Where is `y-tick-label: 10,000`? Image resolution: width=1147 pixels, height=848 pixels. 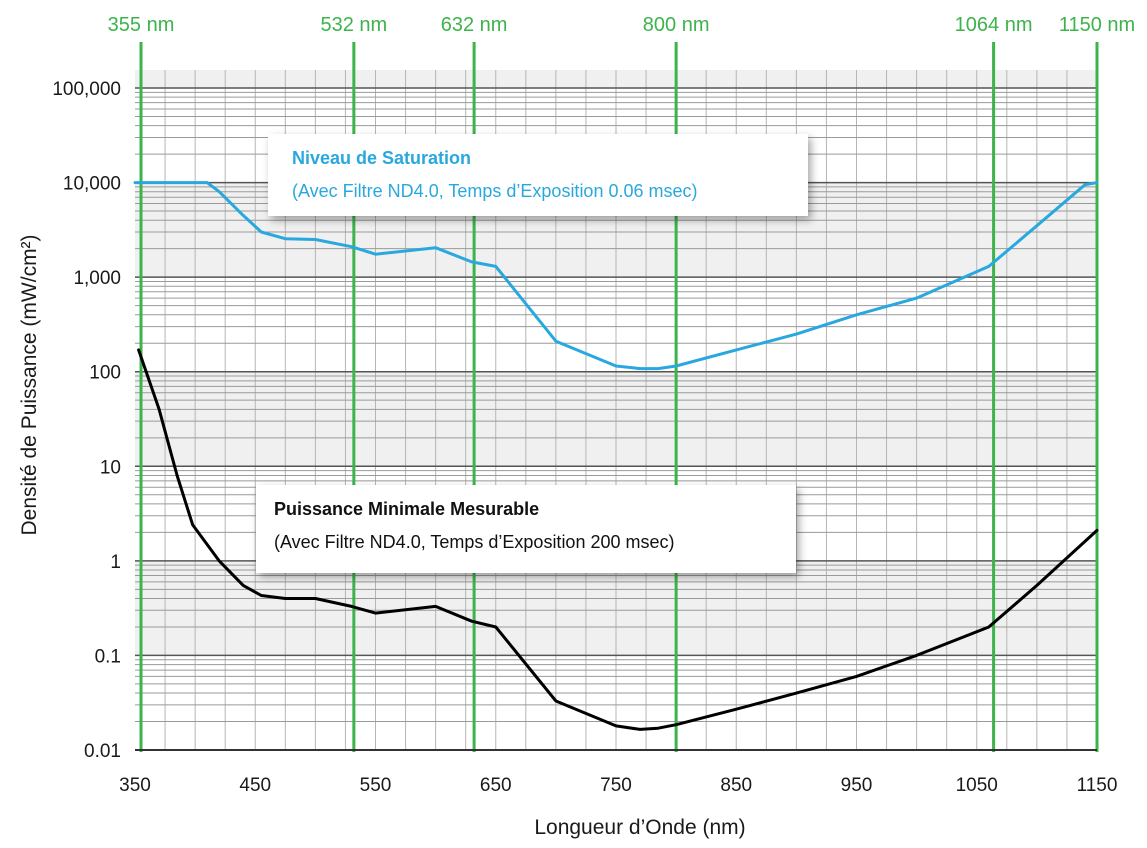
y-tick-label: 10,000 is located at coordinates (92, 184).